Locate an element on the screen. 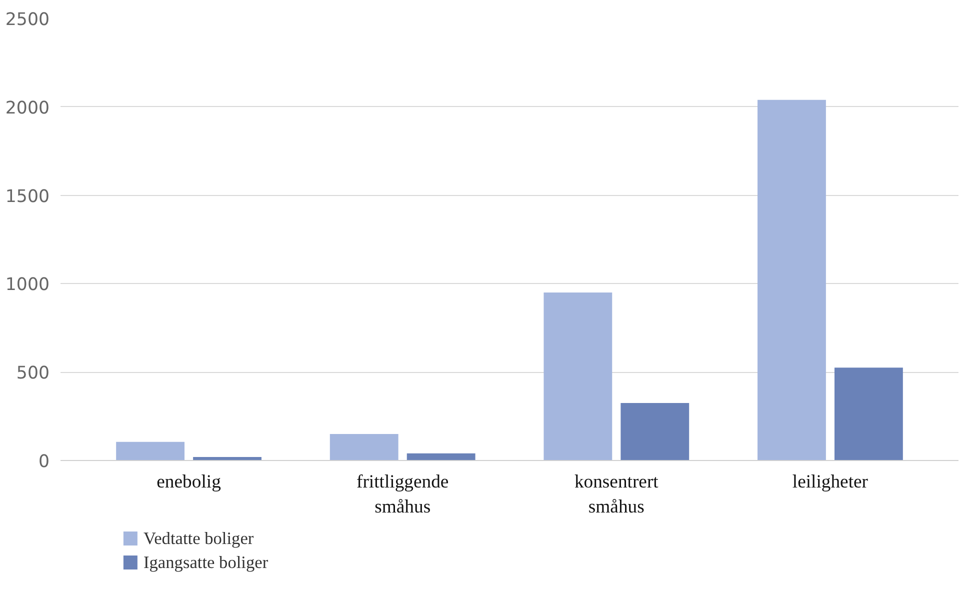 This screenshot has width=963, height=598. x-tick-label: leiligheter is located at coordinates (830, 482).